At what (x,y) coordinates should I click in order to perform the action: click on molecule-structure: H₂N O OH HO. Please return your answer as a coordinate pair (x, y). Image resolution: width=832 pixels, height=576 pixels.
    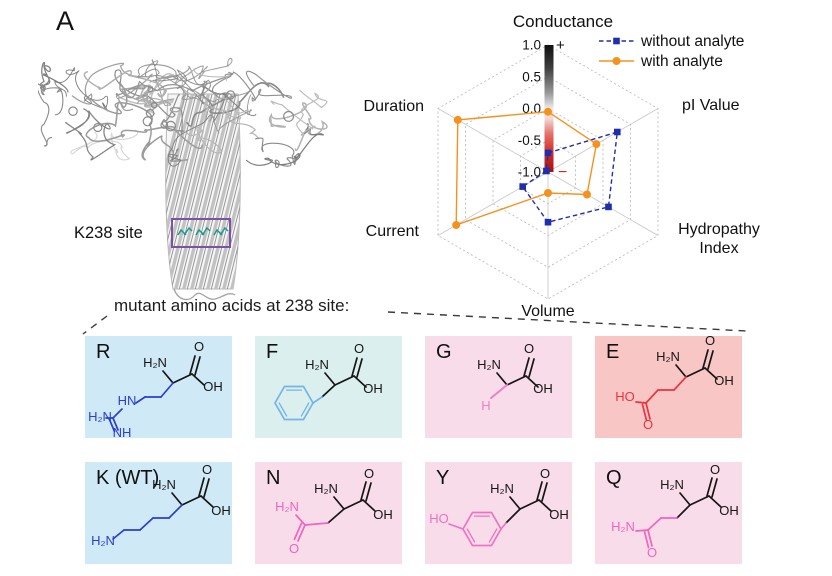
    Looking at the image, I should click on (499, 506).